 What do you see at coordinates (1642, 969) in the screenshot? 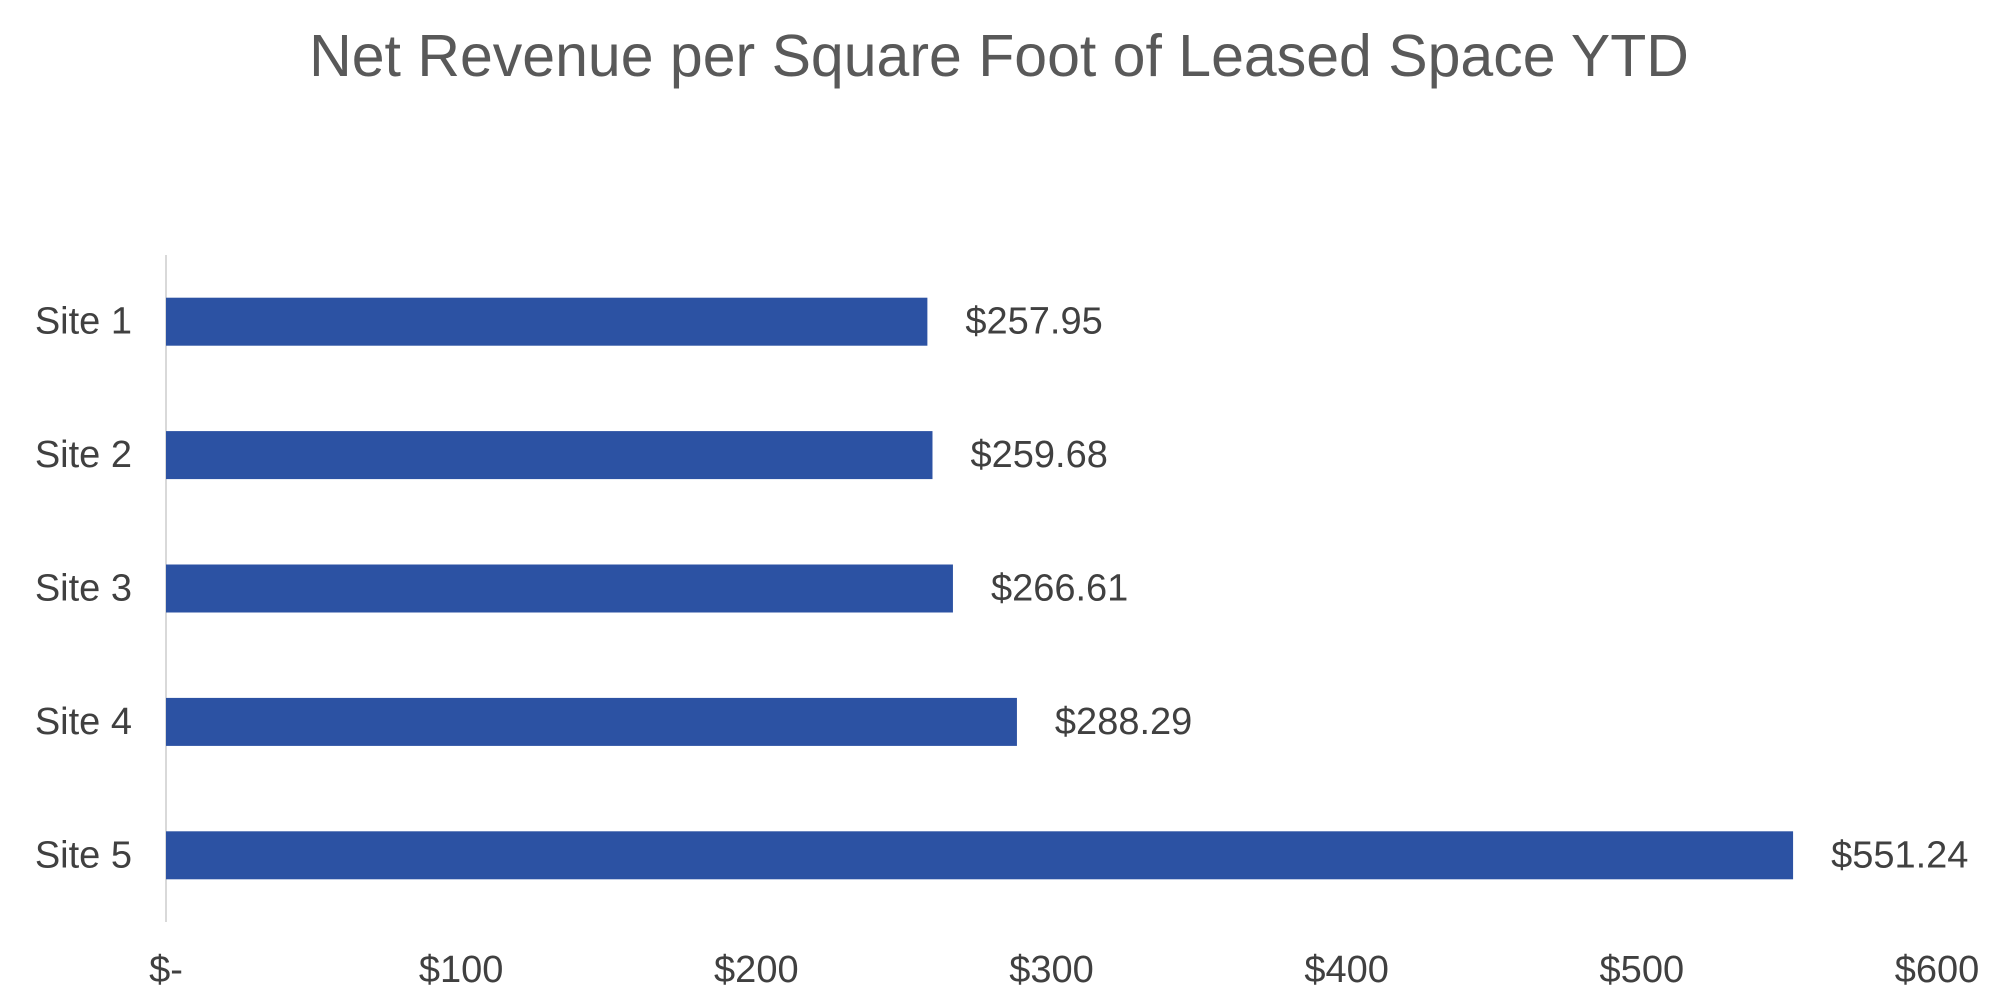
I see `x-tick-label-6: $500` at bounding box center [1642, 969].